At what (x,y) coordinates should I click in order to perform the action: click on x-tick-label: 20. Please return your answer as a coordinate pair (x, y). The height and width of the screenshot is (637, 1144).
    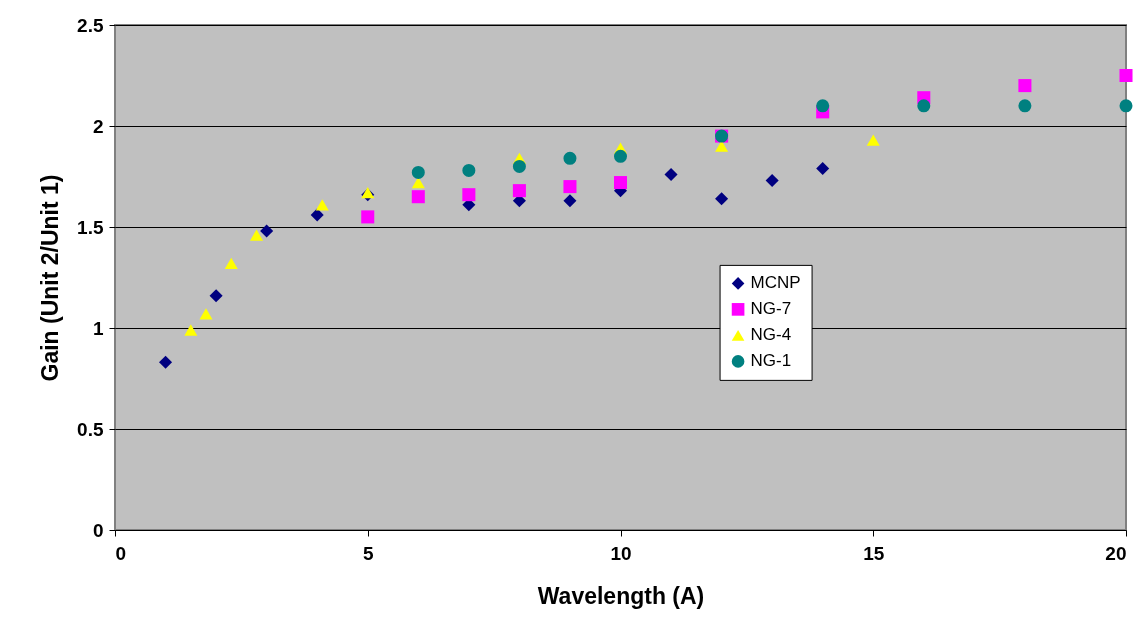
    Looking at the image, I should click on (1116, 553).